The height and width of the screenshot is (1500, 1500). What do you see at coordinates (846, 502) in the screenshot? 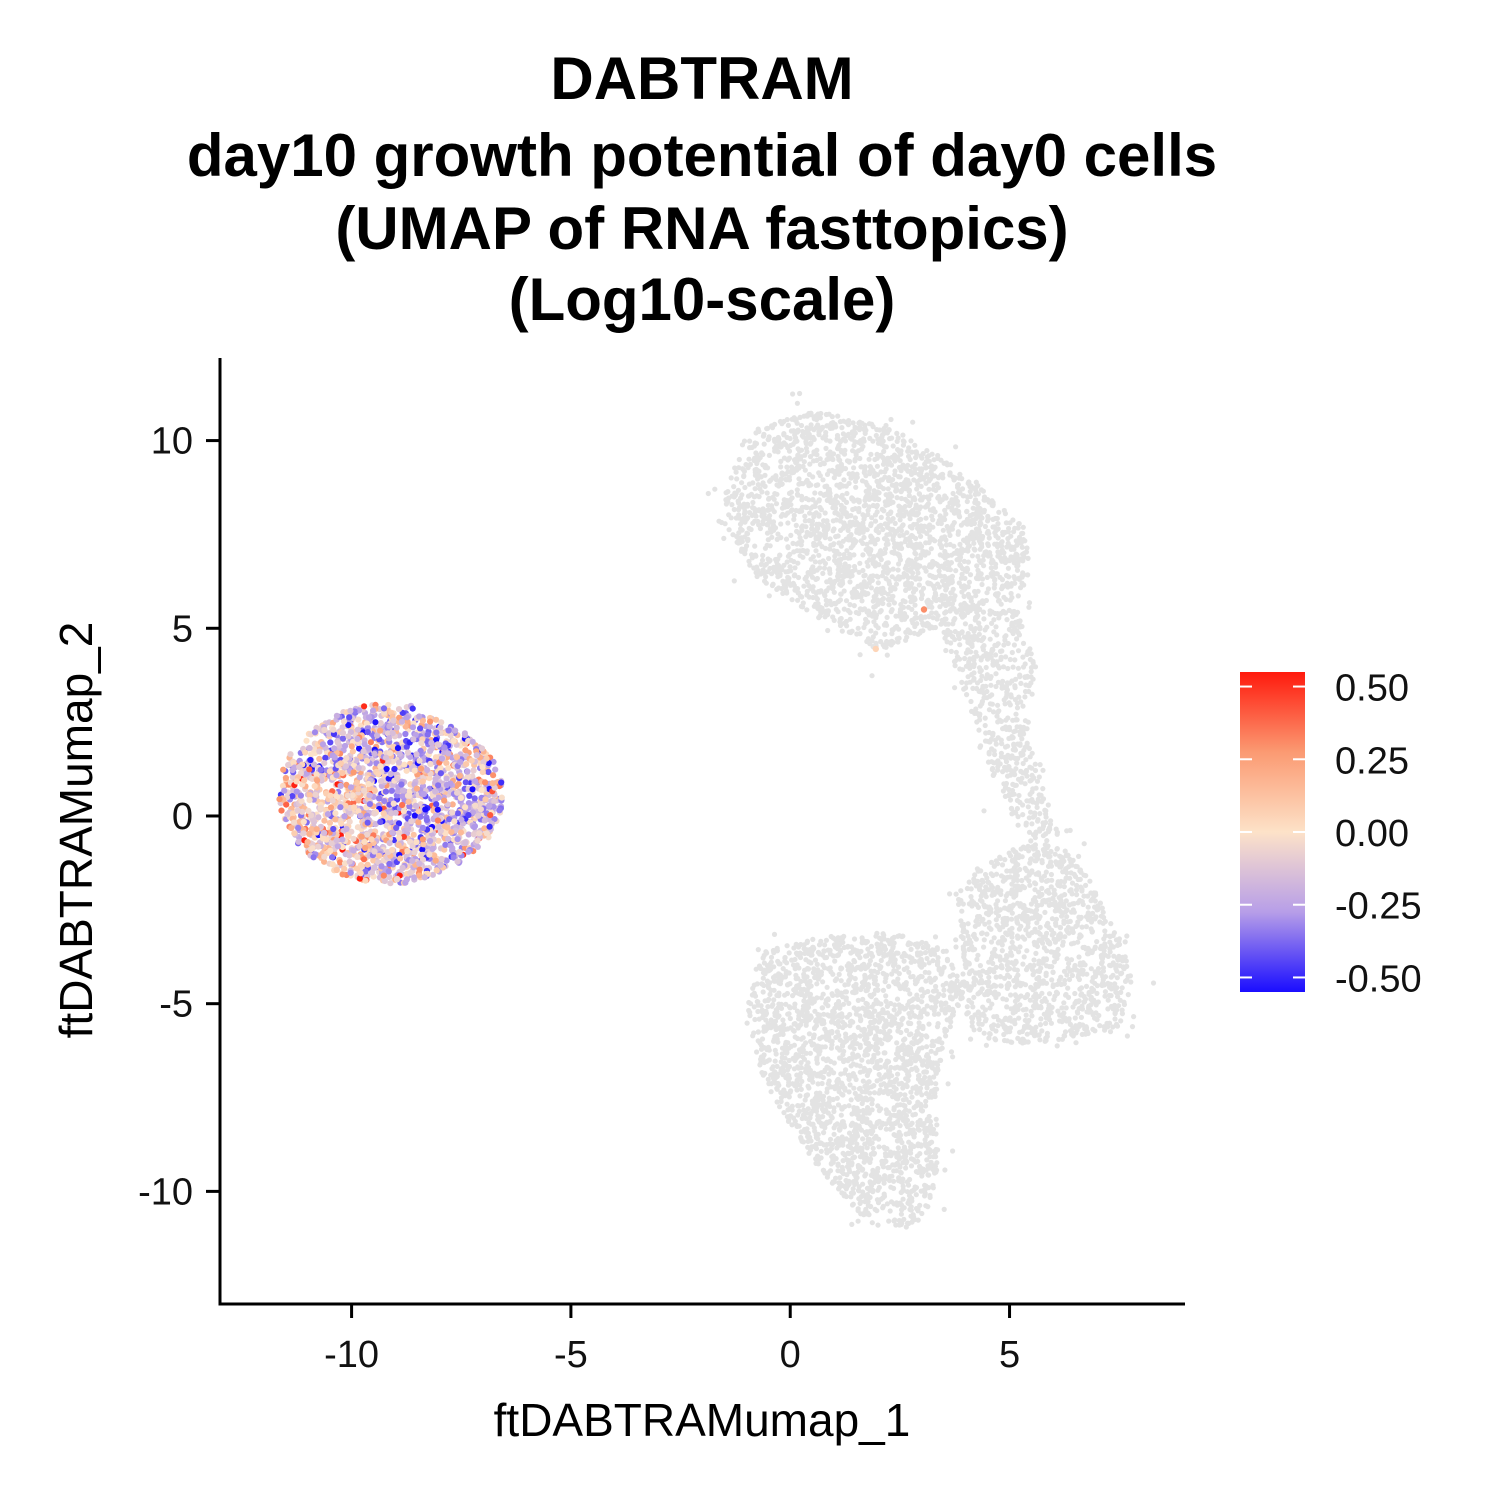
I see `gray-point-2096` at bounding box center [846, 502].